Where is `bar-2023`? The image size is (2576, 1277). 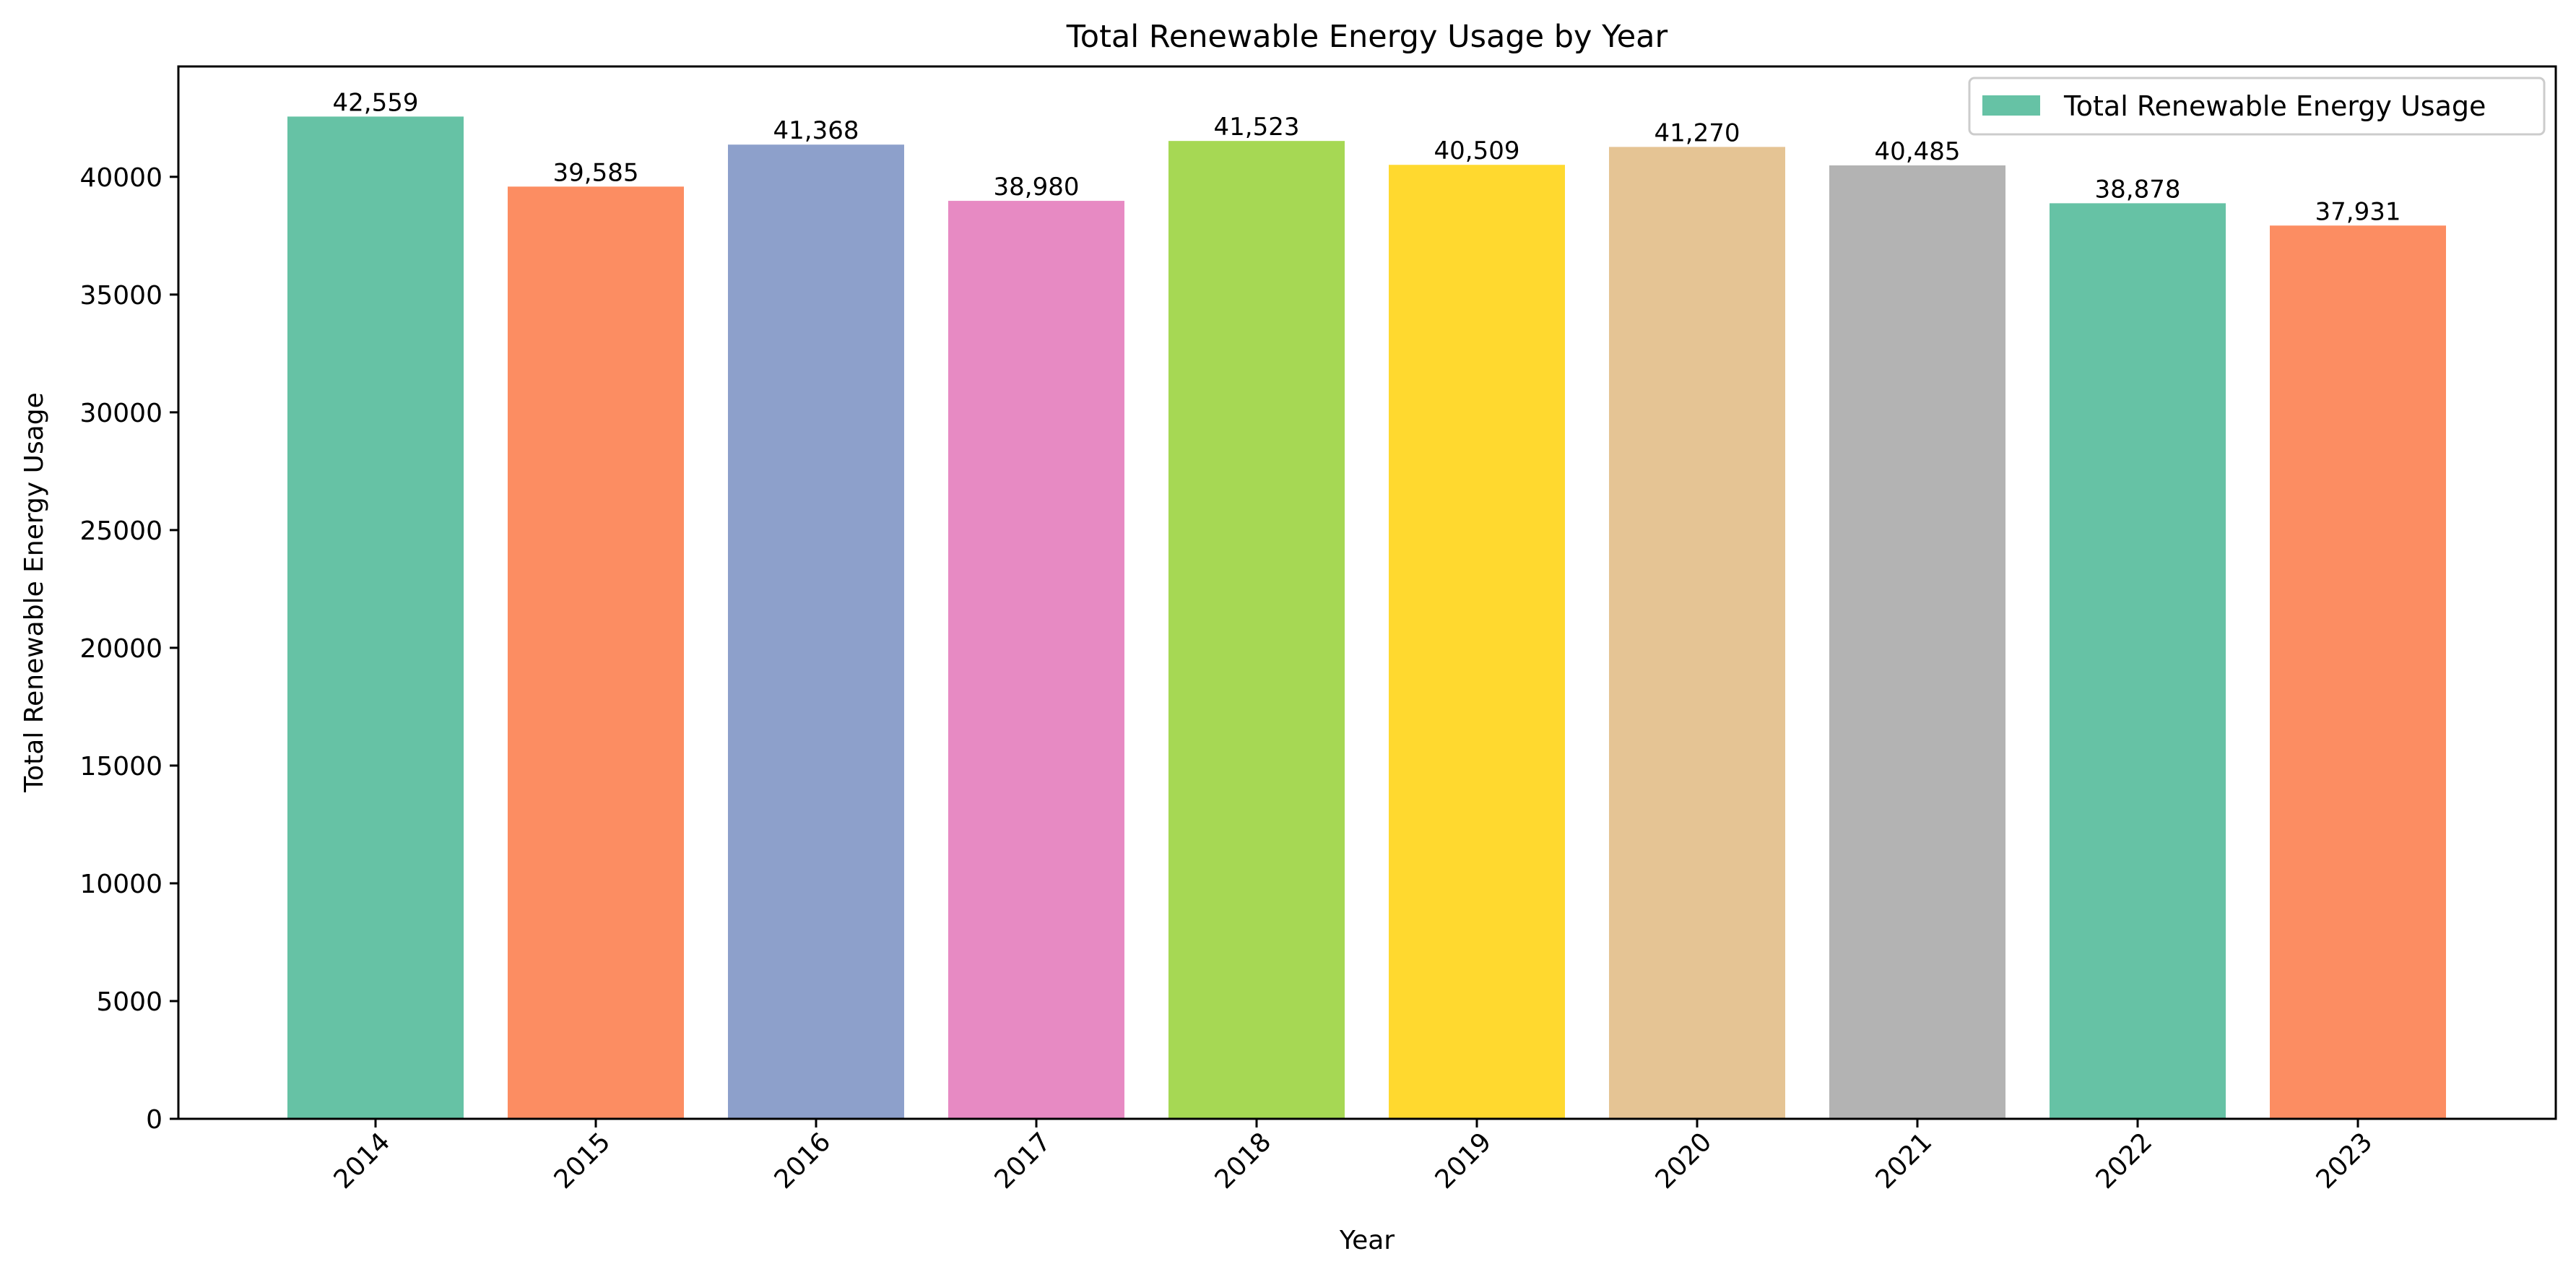 bar-2023 is located at coordinates (2358, 672).